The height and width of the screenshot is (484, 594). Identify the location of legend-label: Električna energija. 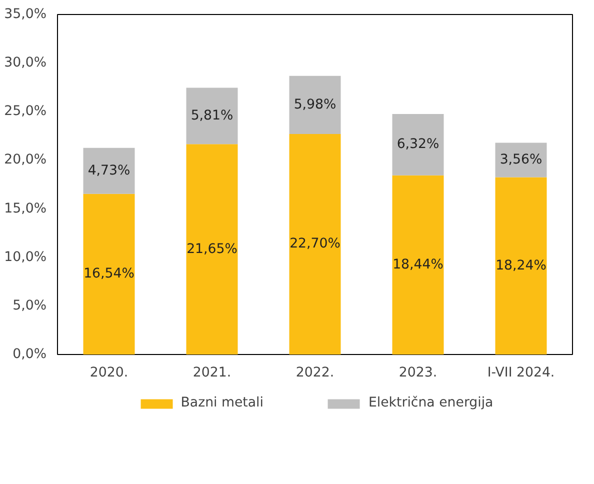
(431, 403).